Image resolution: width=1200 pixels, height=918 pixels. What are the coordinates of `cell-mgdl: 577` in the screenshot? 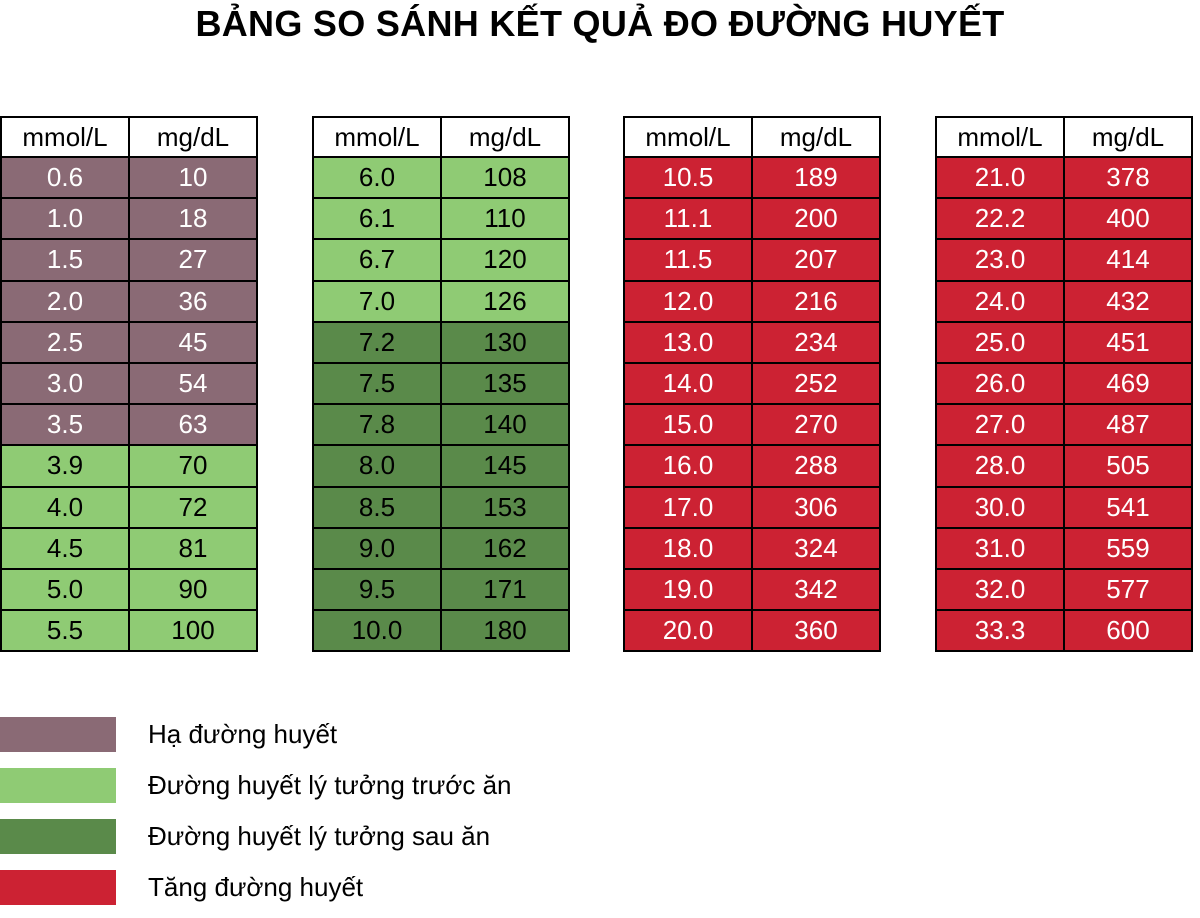 It's located at (1128, 589).